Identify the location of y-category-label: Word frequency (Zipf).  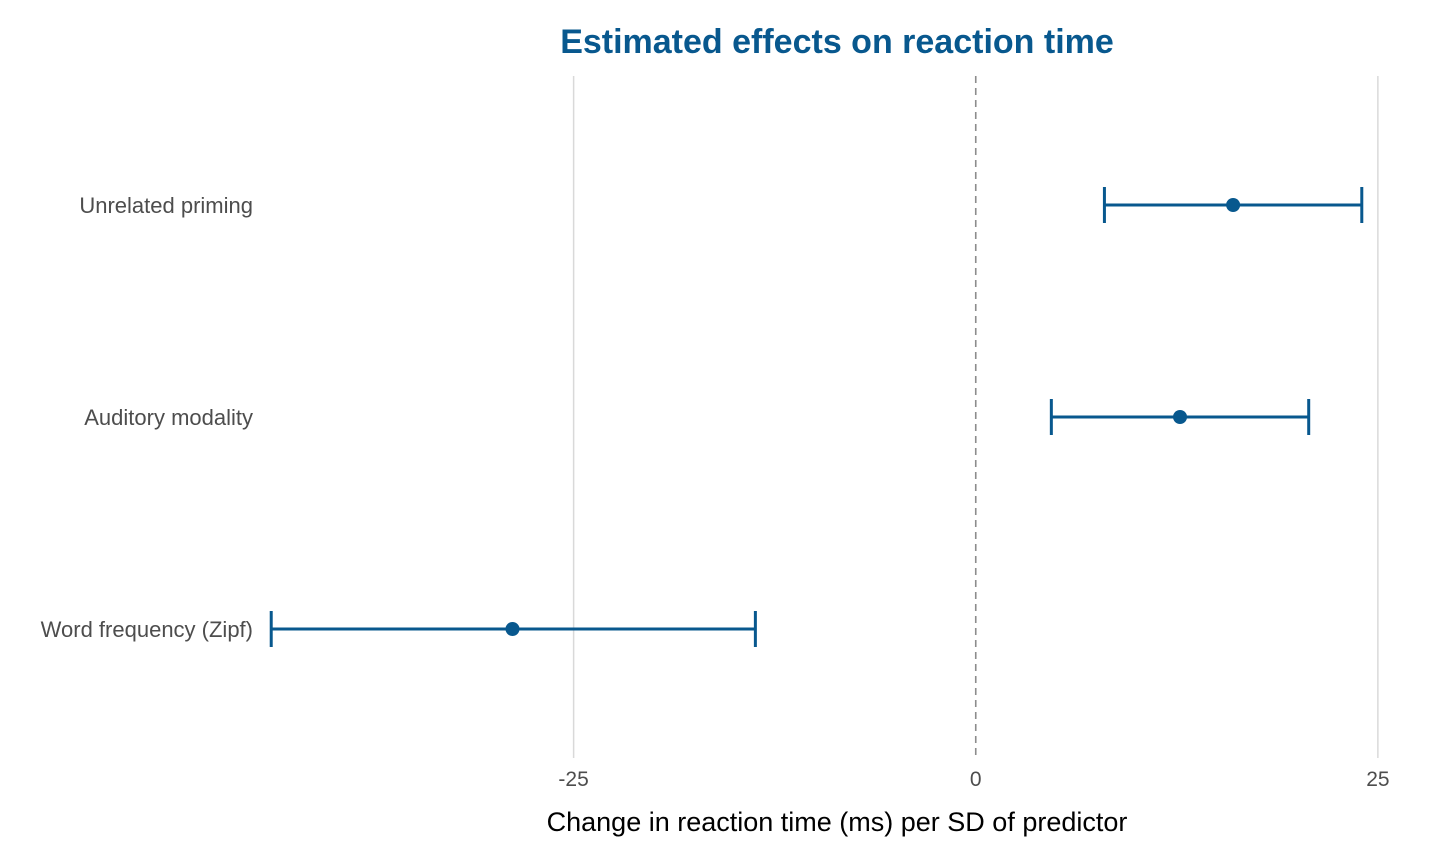
(147, 629).